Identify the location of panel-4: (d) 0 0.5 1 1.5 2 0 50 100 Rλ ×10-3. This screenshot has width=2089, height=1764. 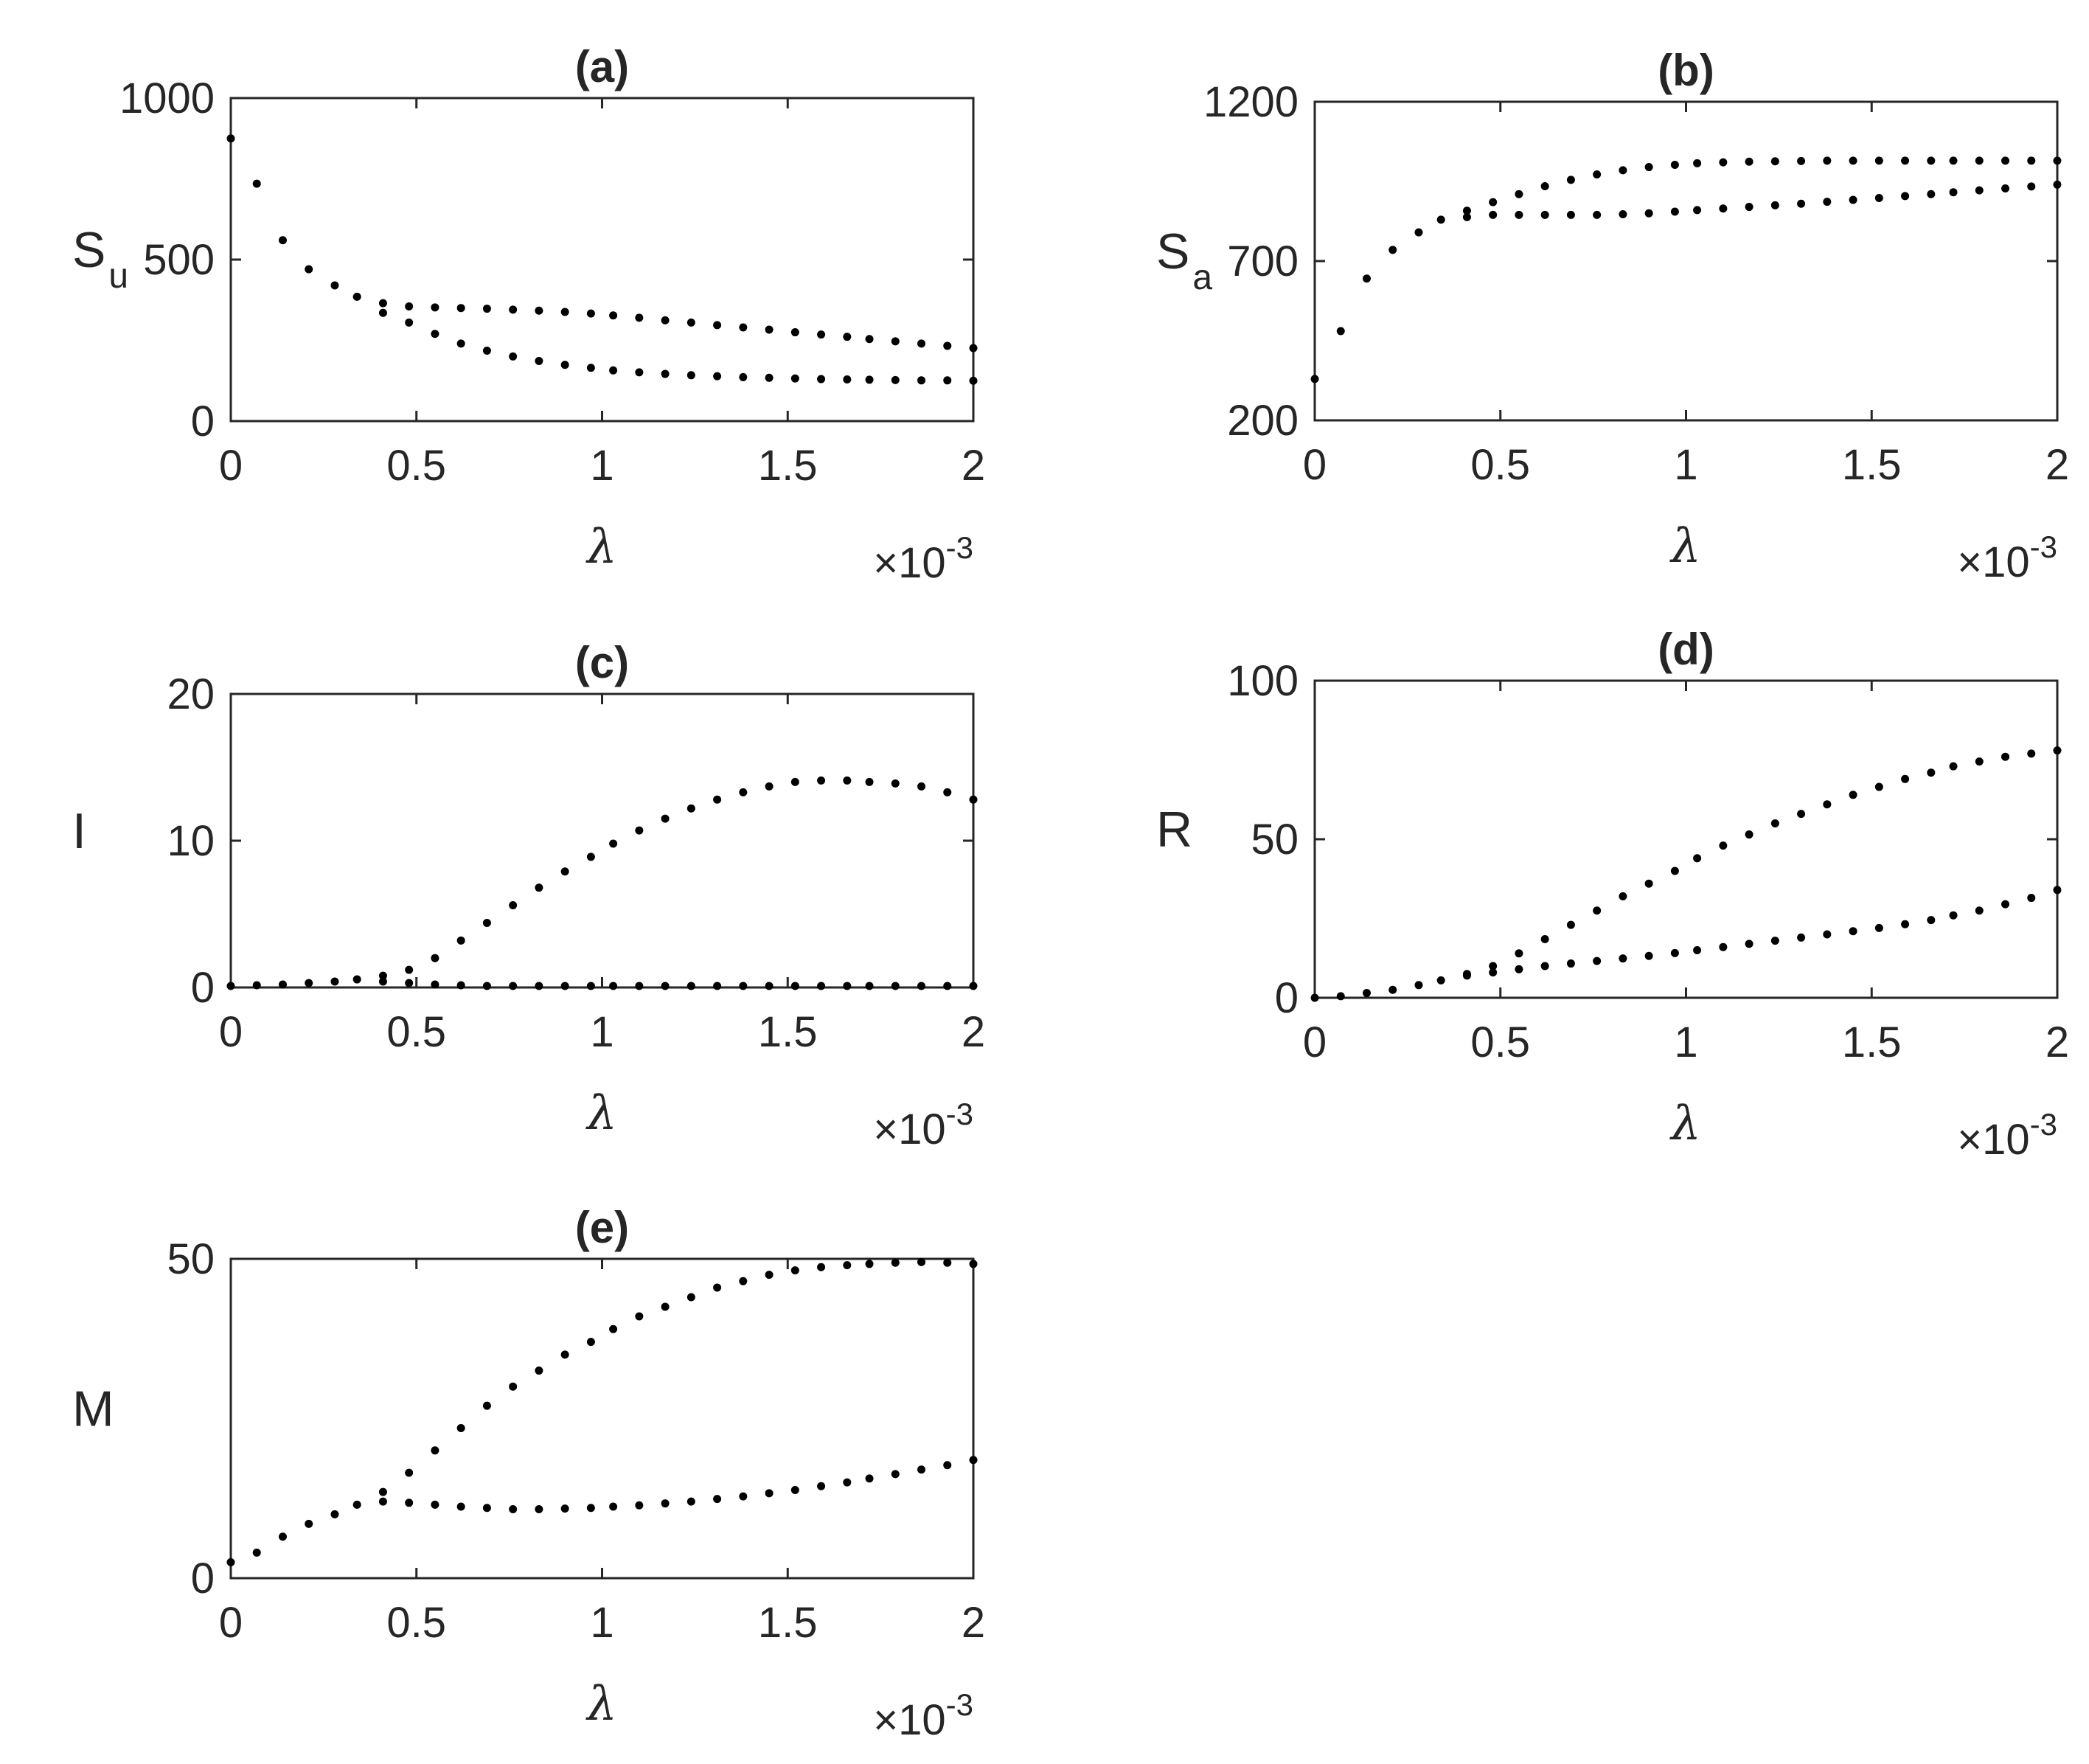
(1612, 894).